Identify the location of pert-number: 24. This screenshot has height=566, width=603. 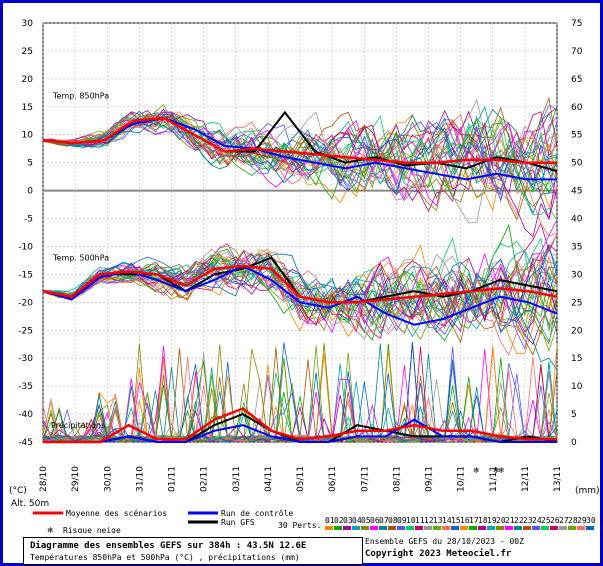
(537, 520).